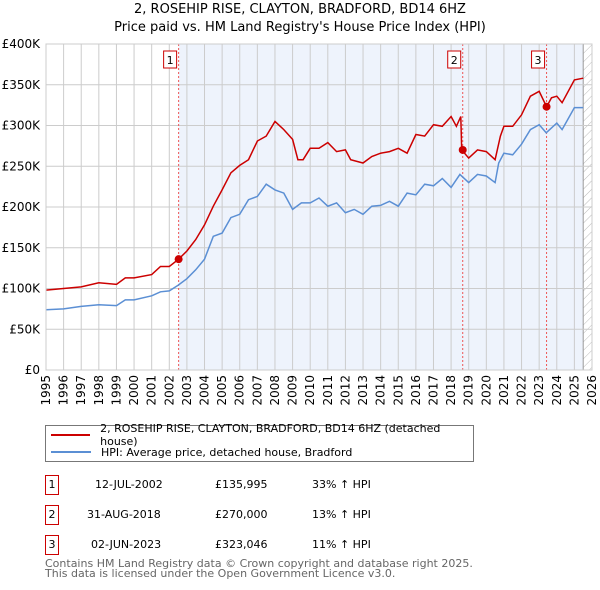 Image resolution: width=600 pixels, height=590 pixels. What do you see at coordinates (22, 248) in the screenshot?
I see `y-tick-label: £150K` at bounding box center [22, 248].